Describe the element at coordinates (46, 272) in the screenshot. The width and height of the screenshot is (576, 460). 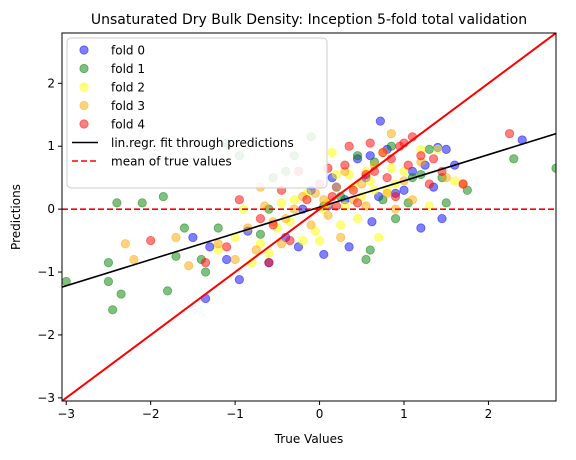
I see `y-tick-label: −1` at that location.